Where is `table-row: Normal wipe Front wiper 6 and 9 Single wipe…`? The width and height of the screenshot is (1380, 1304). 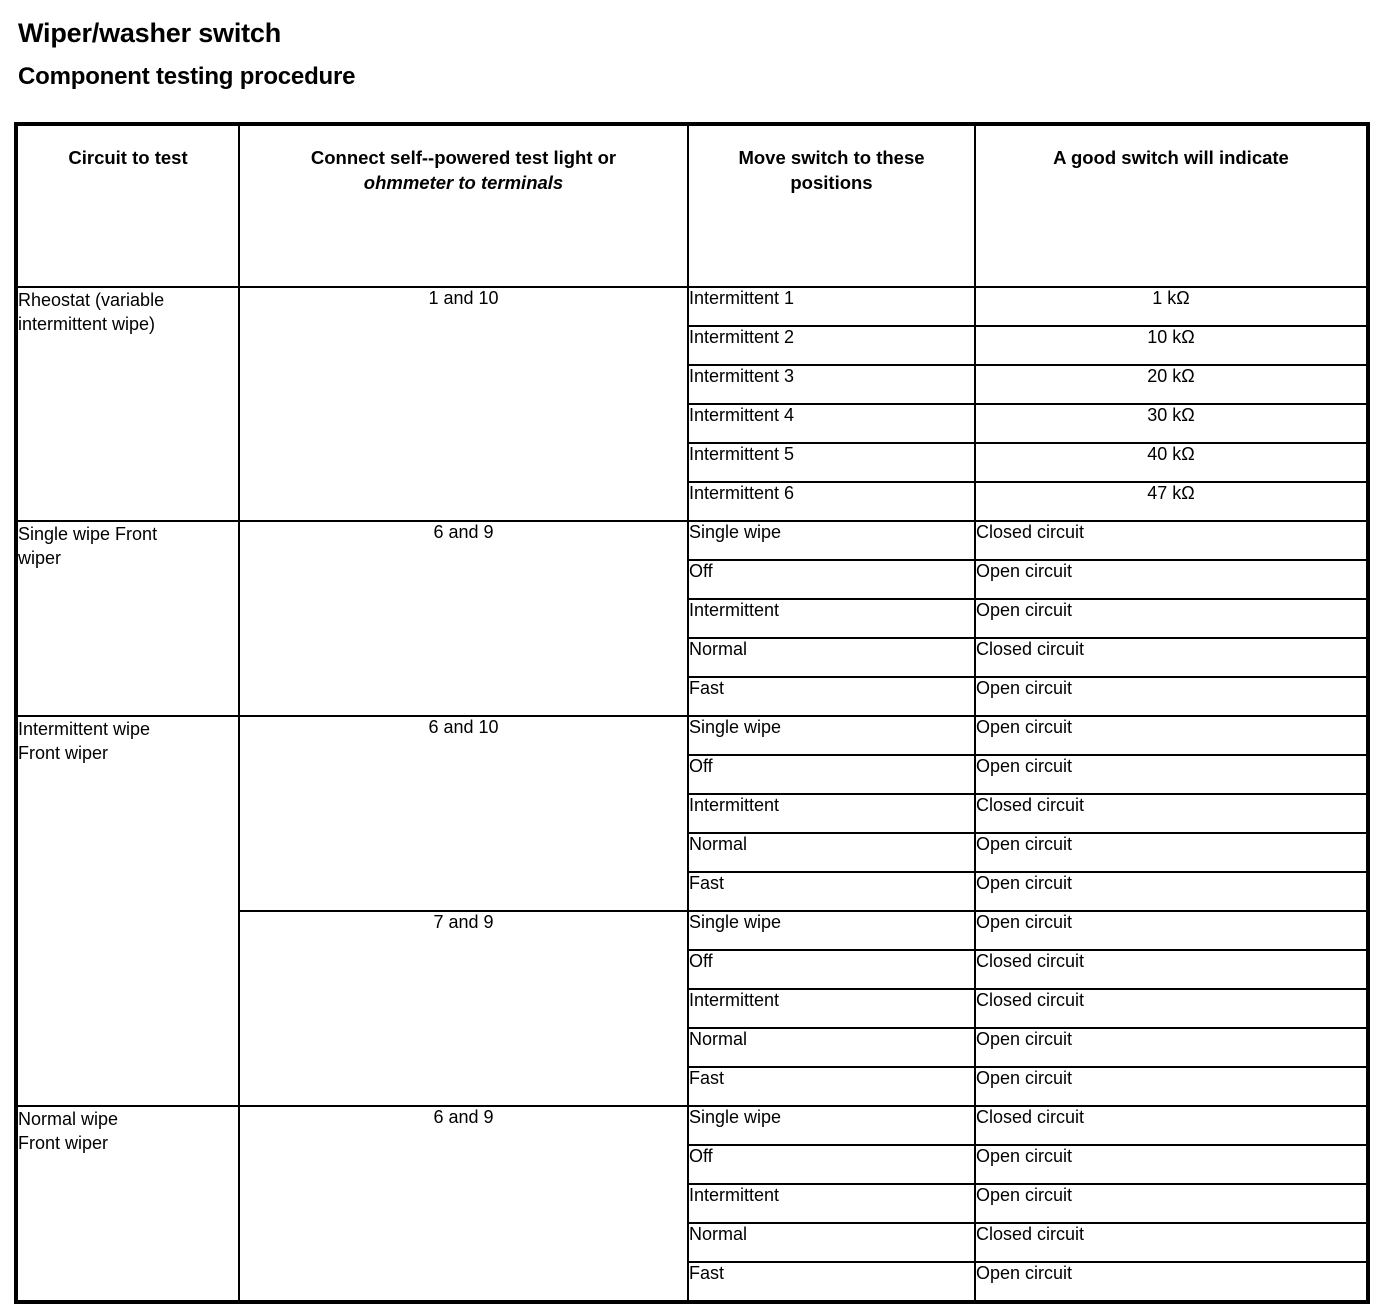 table-row: Normal wipe Front wiper 6 and 9 Single wipe… is located at coordinates (692, 1204).